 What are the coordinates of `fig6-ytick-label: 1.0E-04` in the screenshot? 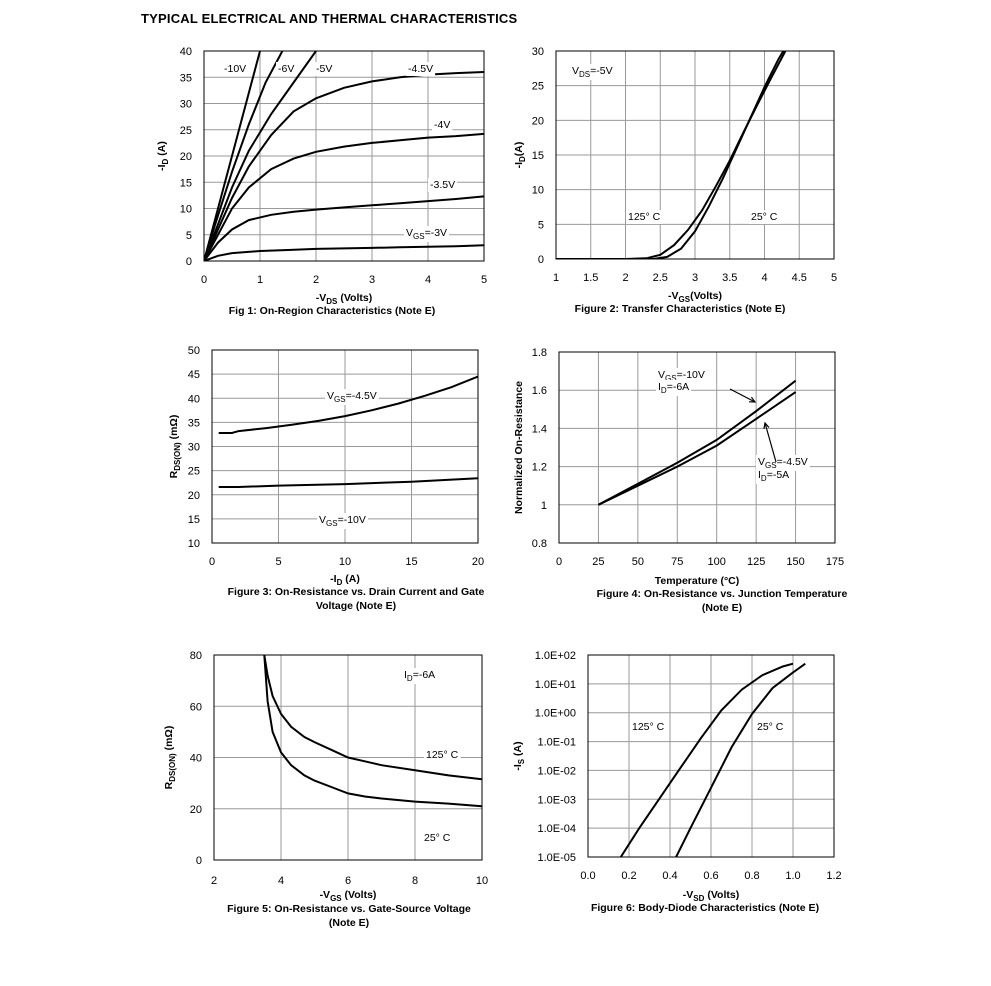 It's located at (556, 829).